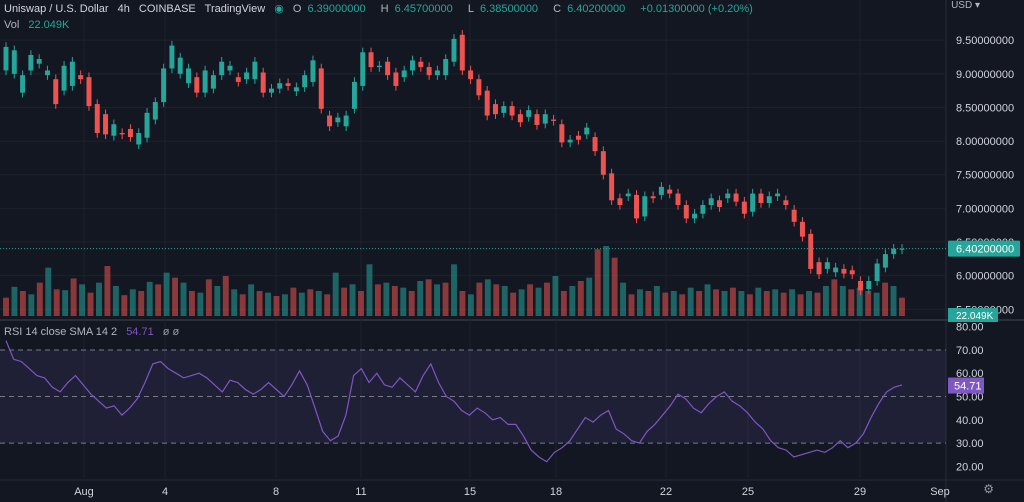 The width and height of the screenshot is (1024, 502). Describe the element at coordinates (985, 142) in the screenshot. I see `price-tick-label: 8.00000000` at that location.